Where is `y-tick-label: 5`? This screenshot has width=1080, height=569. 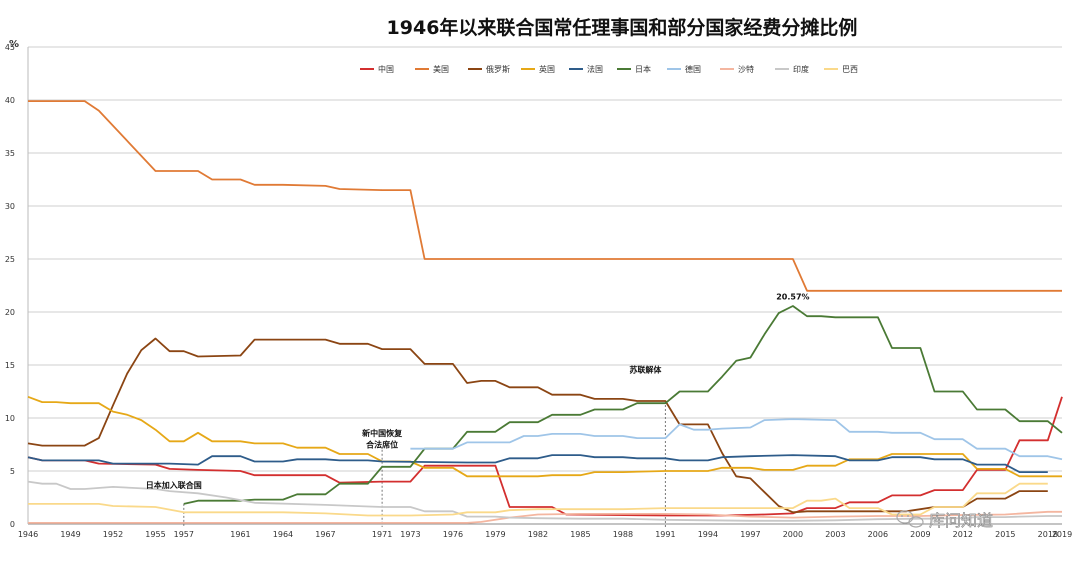
y-tick-label: 5 is located at coordinates (12, 471).